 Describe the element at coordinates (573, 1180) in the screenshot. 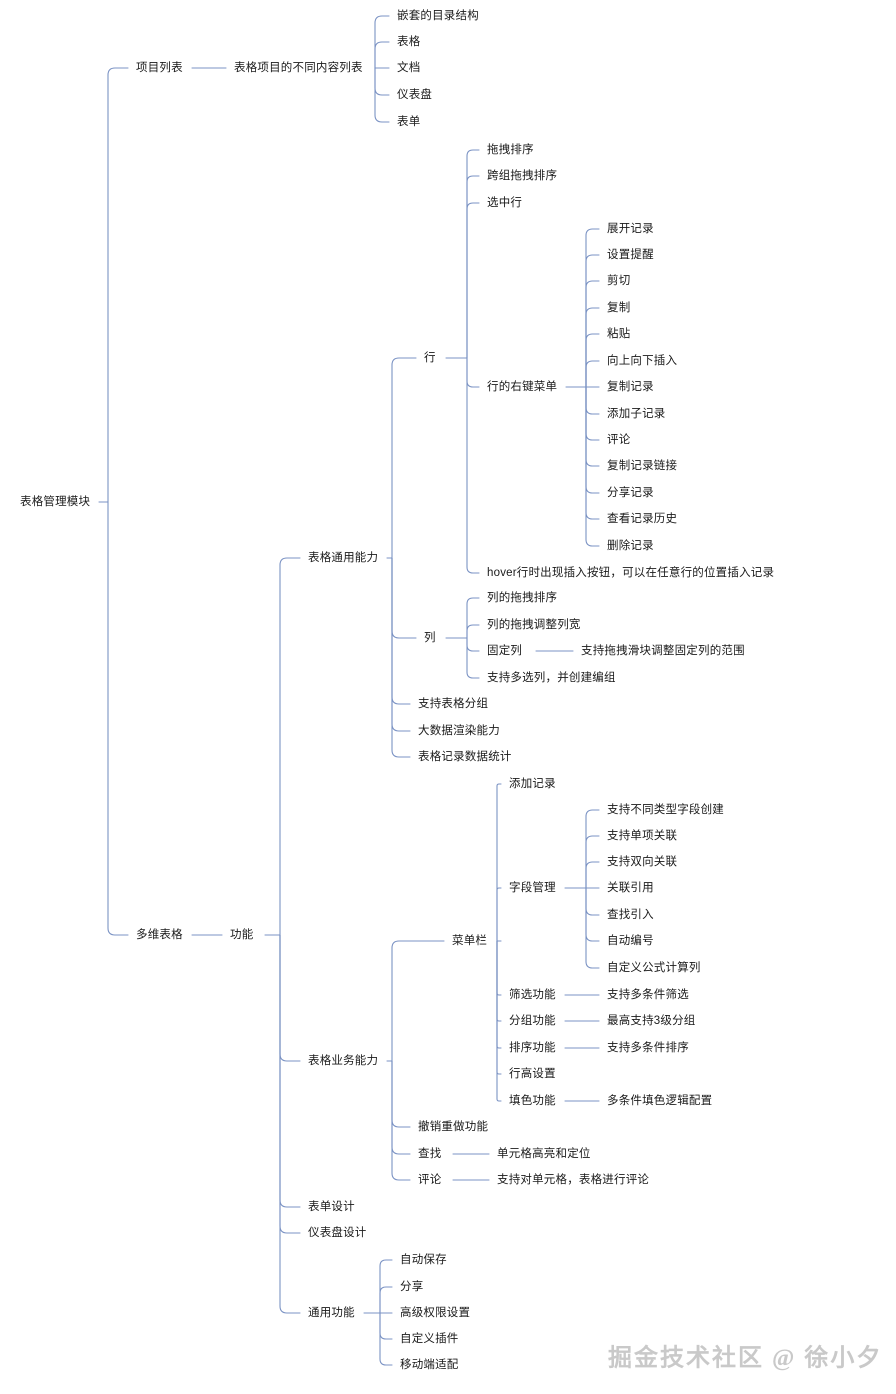

I see `mindmap-node-n-pinglunmiaoshu: 支持对单元格，表格进行评论` at that location.